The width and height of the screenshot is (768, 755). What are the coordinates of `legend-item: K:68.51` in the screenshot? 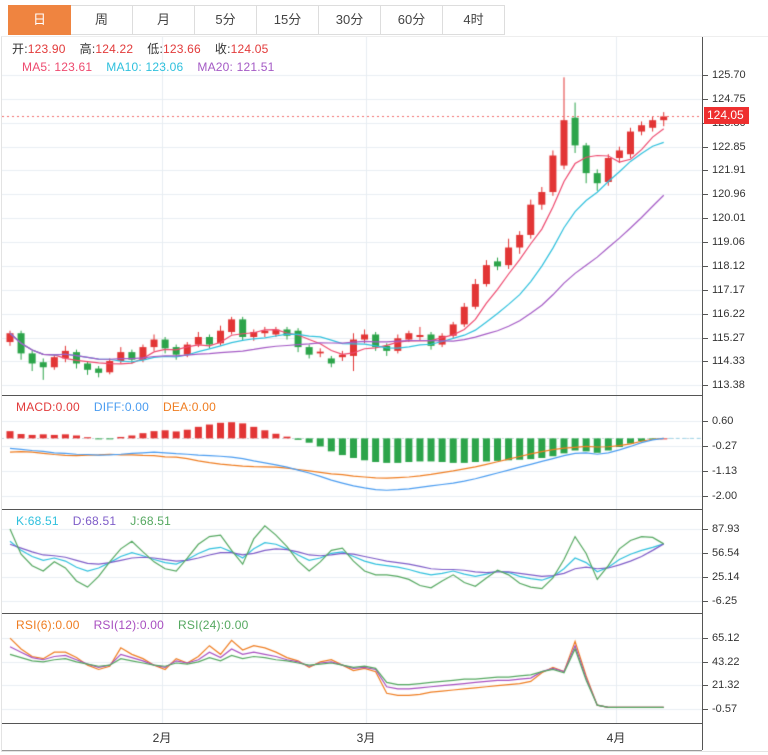 It's located at (37, 521).